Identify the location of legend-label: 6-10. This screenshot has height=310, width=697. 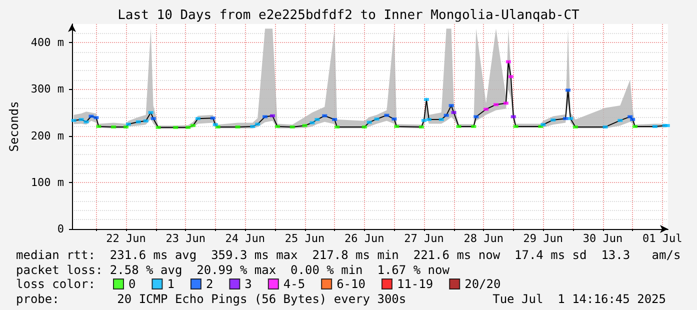
(351, 284).